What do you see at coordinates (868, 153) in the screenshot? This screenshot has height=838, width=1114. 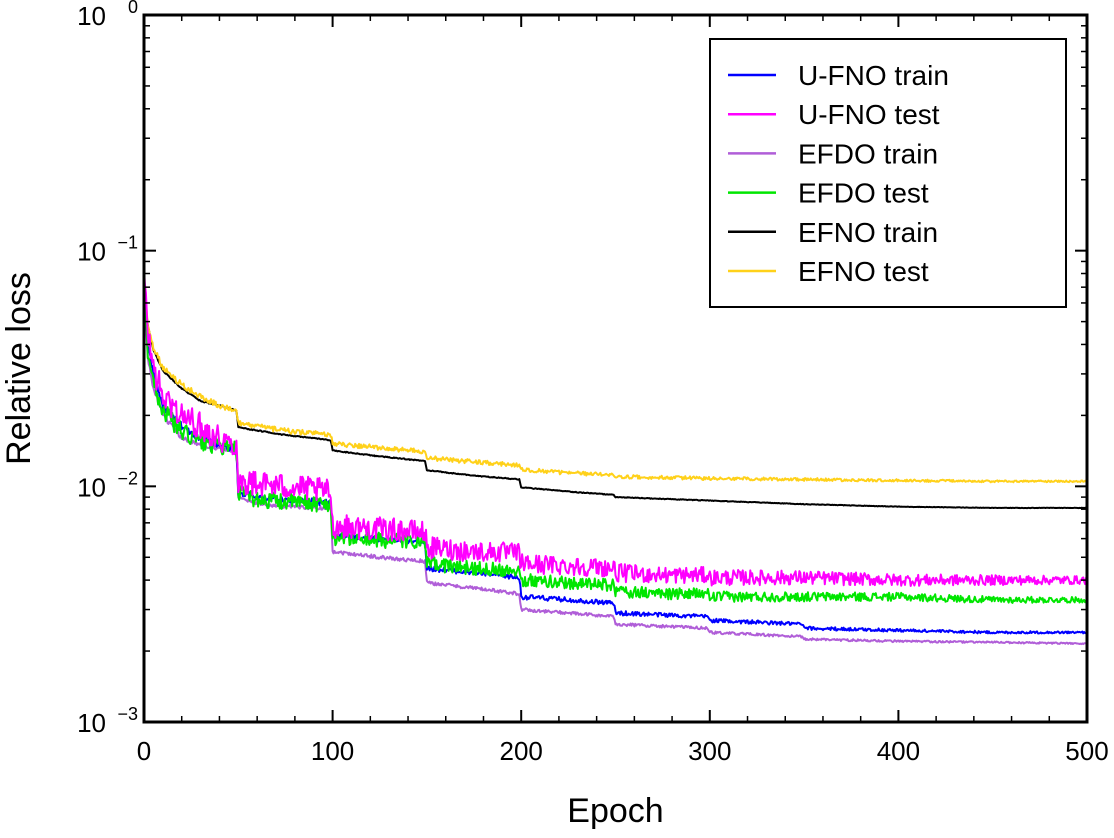 I see `legend-label: EFDO train` at bounding box center [868, 153].